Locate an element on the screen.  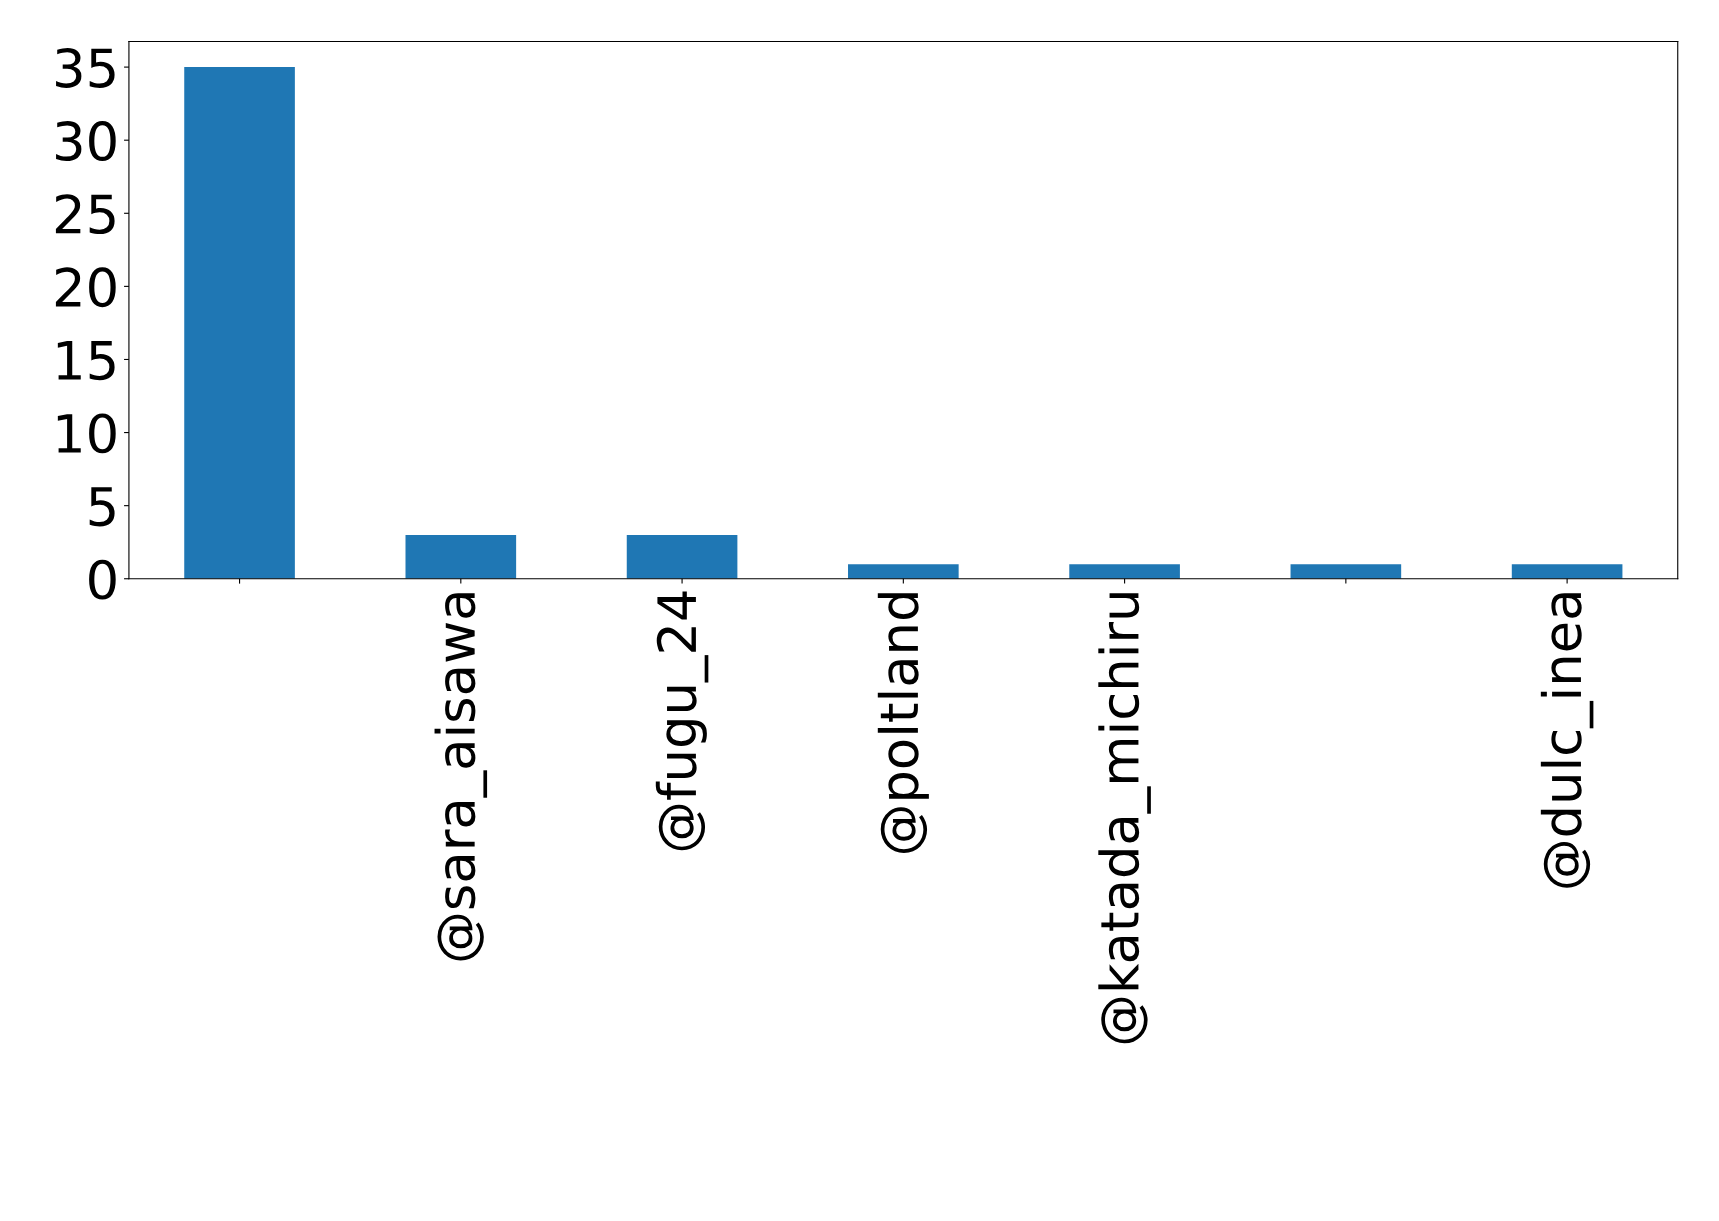
y-tick-label: 15 is located at coordinates (86, 361).